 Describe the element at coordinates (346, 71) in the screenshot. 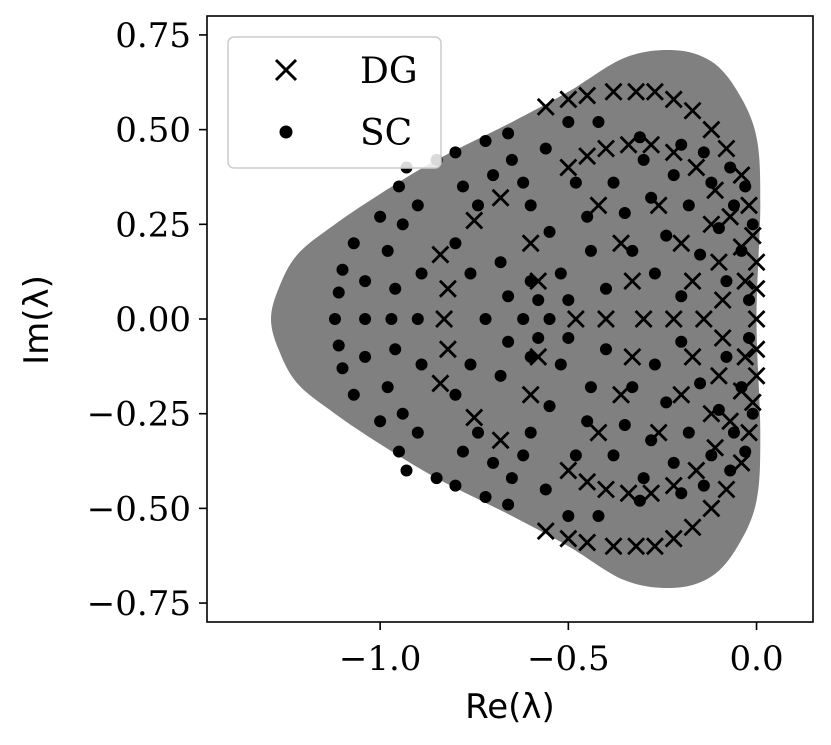

I see `legend-entry-dg: DG` at that location.